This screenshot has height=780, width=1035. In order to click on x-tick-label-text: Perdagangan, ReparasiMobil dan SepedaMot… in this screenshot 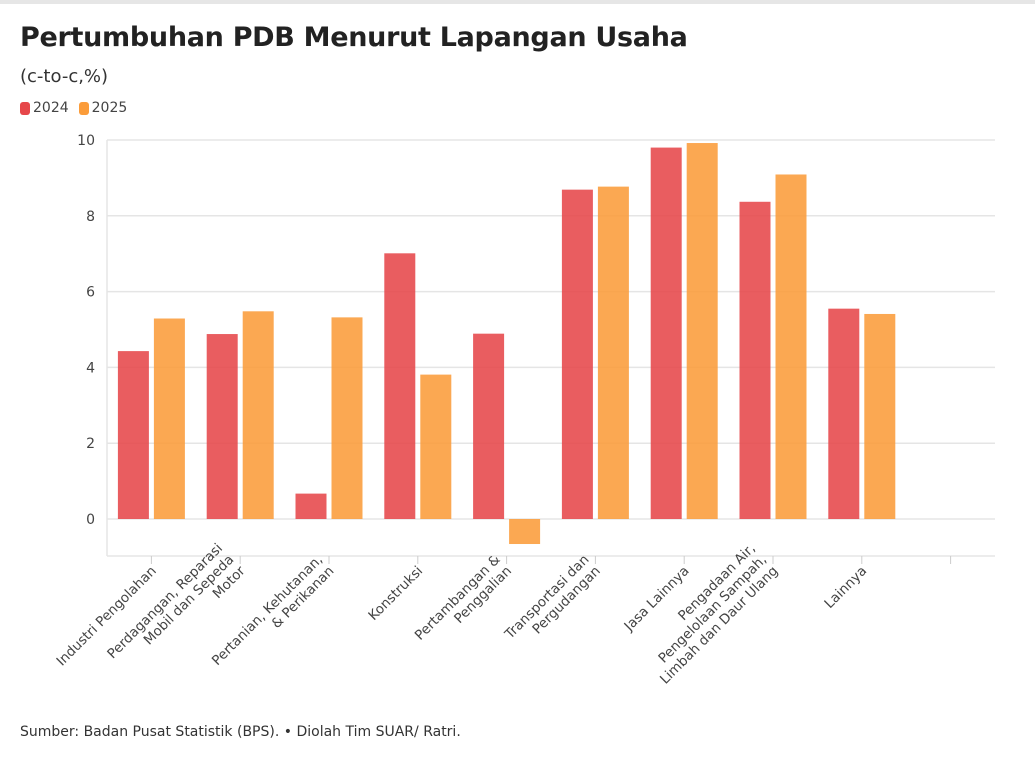, I will do `click(176, 612)`.